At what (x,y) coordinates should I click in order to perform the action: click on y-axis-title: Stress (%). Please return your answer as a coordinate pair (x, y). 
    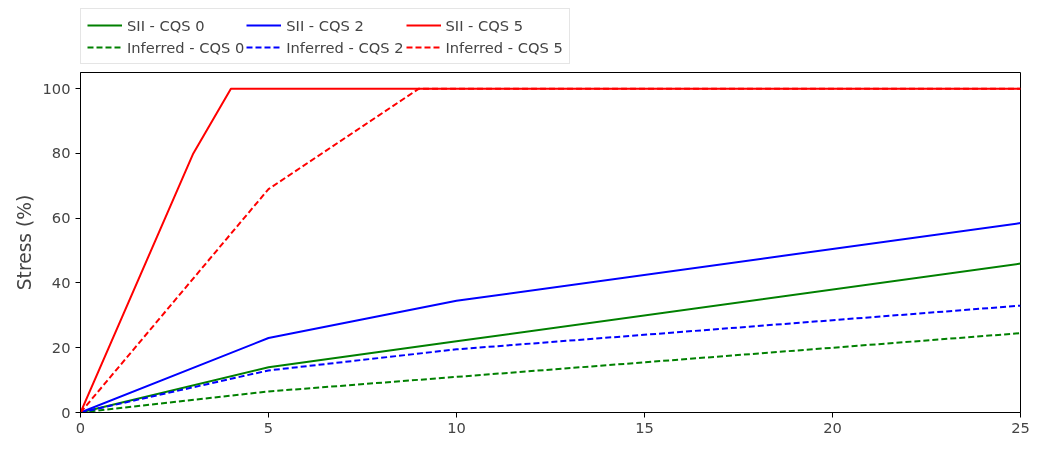
    Looking at the image, I should click on (24, 242).